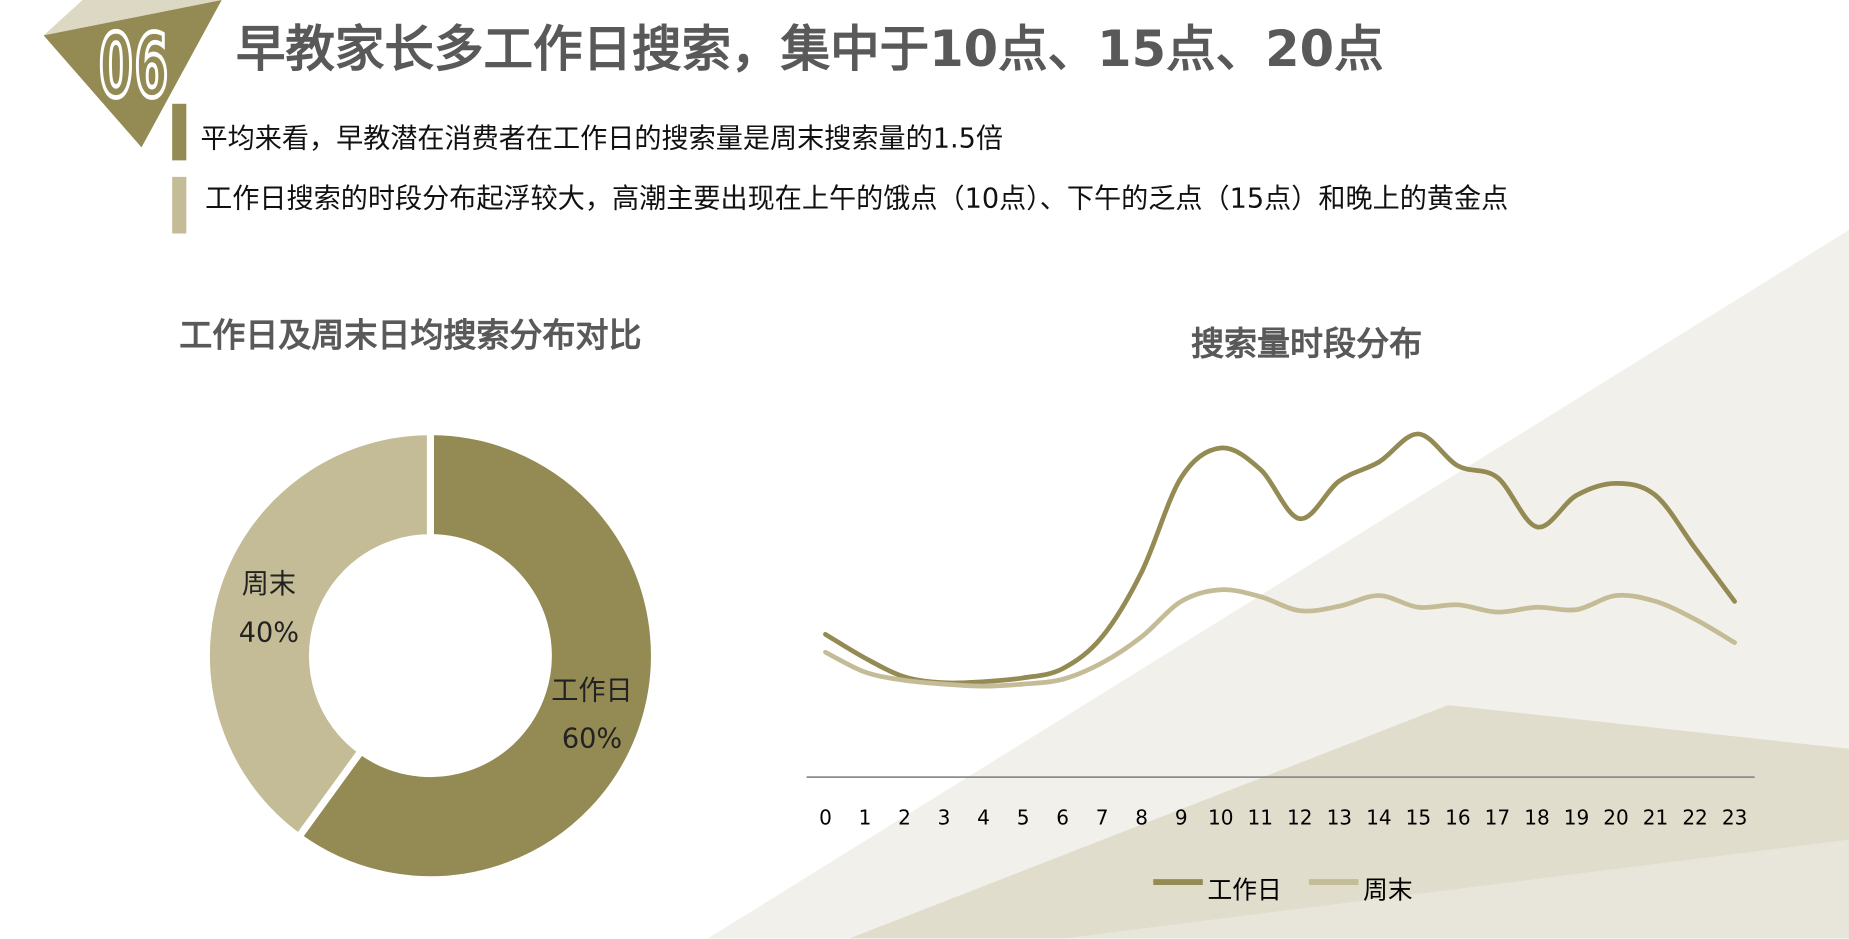 This screenshot has height=939, width=1849. I want to click on bullet-bar-light, so click(179, 205).